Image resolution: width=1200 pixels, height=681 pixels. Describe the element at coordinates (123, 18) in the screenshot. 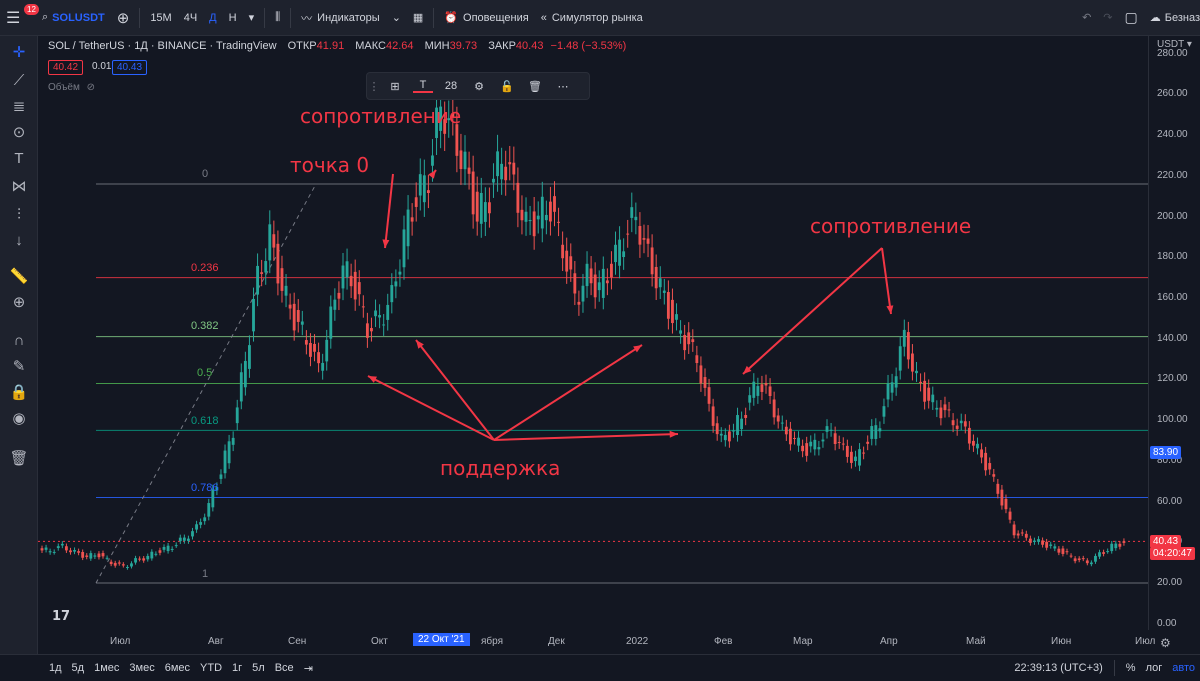

I see `compare-button: ⊕` at that location.